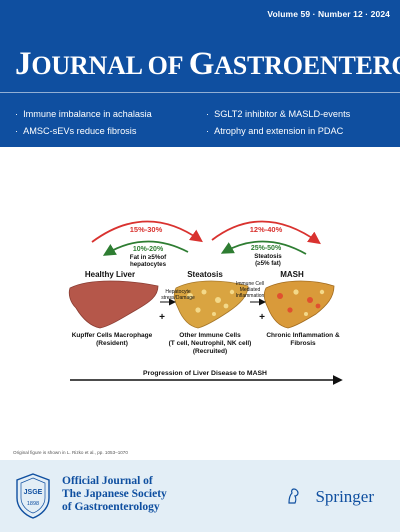 The height and width of the screenshot is (532, 400). Describe the element at coordinates (110, 65) in the screenshot. I see `title-part-ournal-of: OURNAL OF` at that location.